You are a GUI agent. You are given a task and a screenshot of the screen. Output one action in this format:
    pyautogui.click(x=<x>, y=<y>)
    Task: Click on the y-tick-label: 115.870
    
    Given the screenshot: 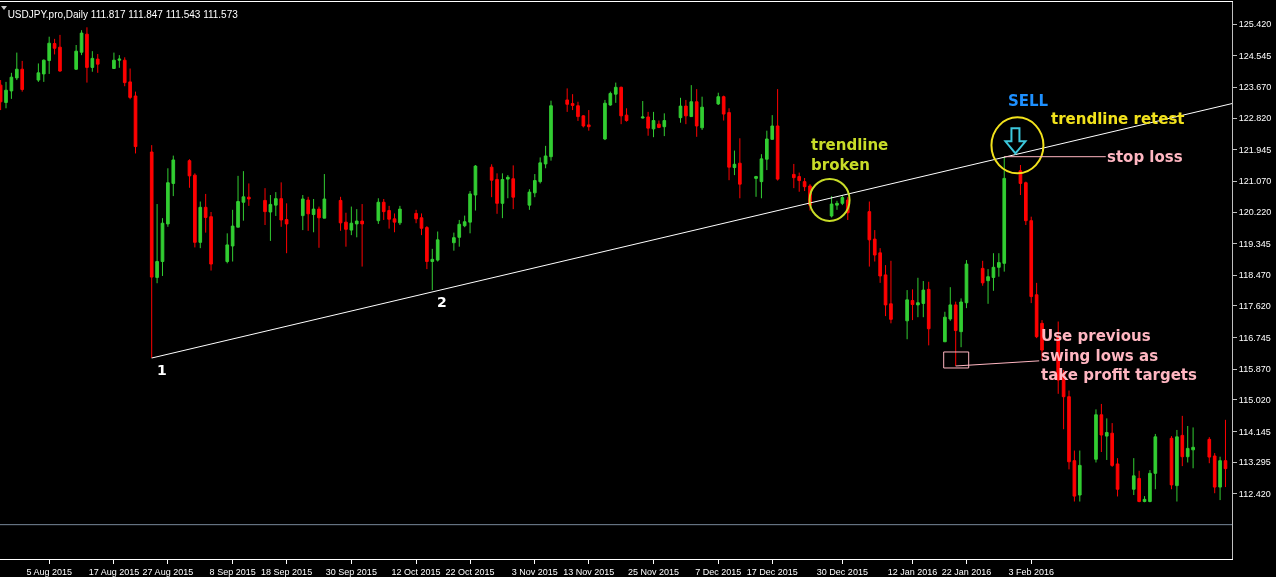 What is the action you would take?
    pyautogui.click(x=1254, y=369)
    